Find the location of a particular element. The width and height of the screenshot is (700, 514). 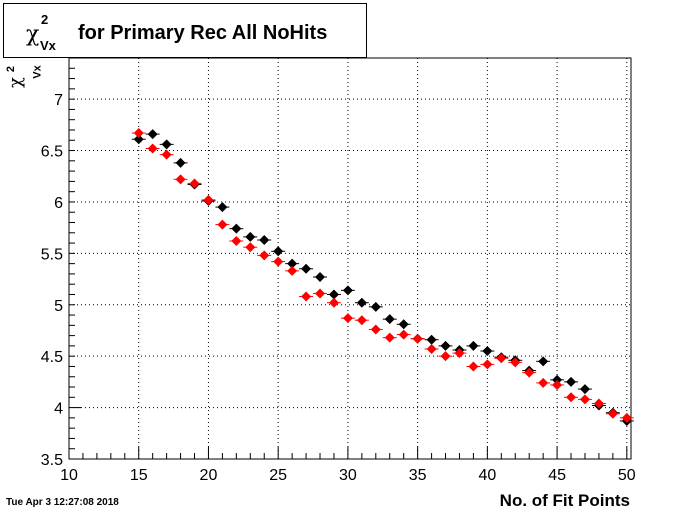

y-axis-label-subscript: Vx is located at coordinates (37, 72).